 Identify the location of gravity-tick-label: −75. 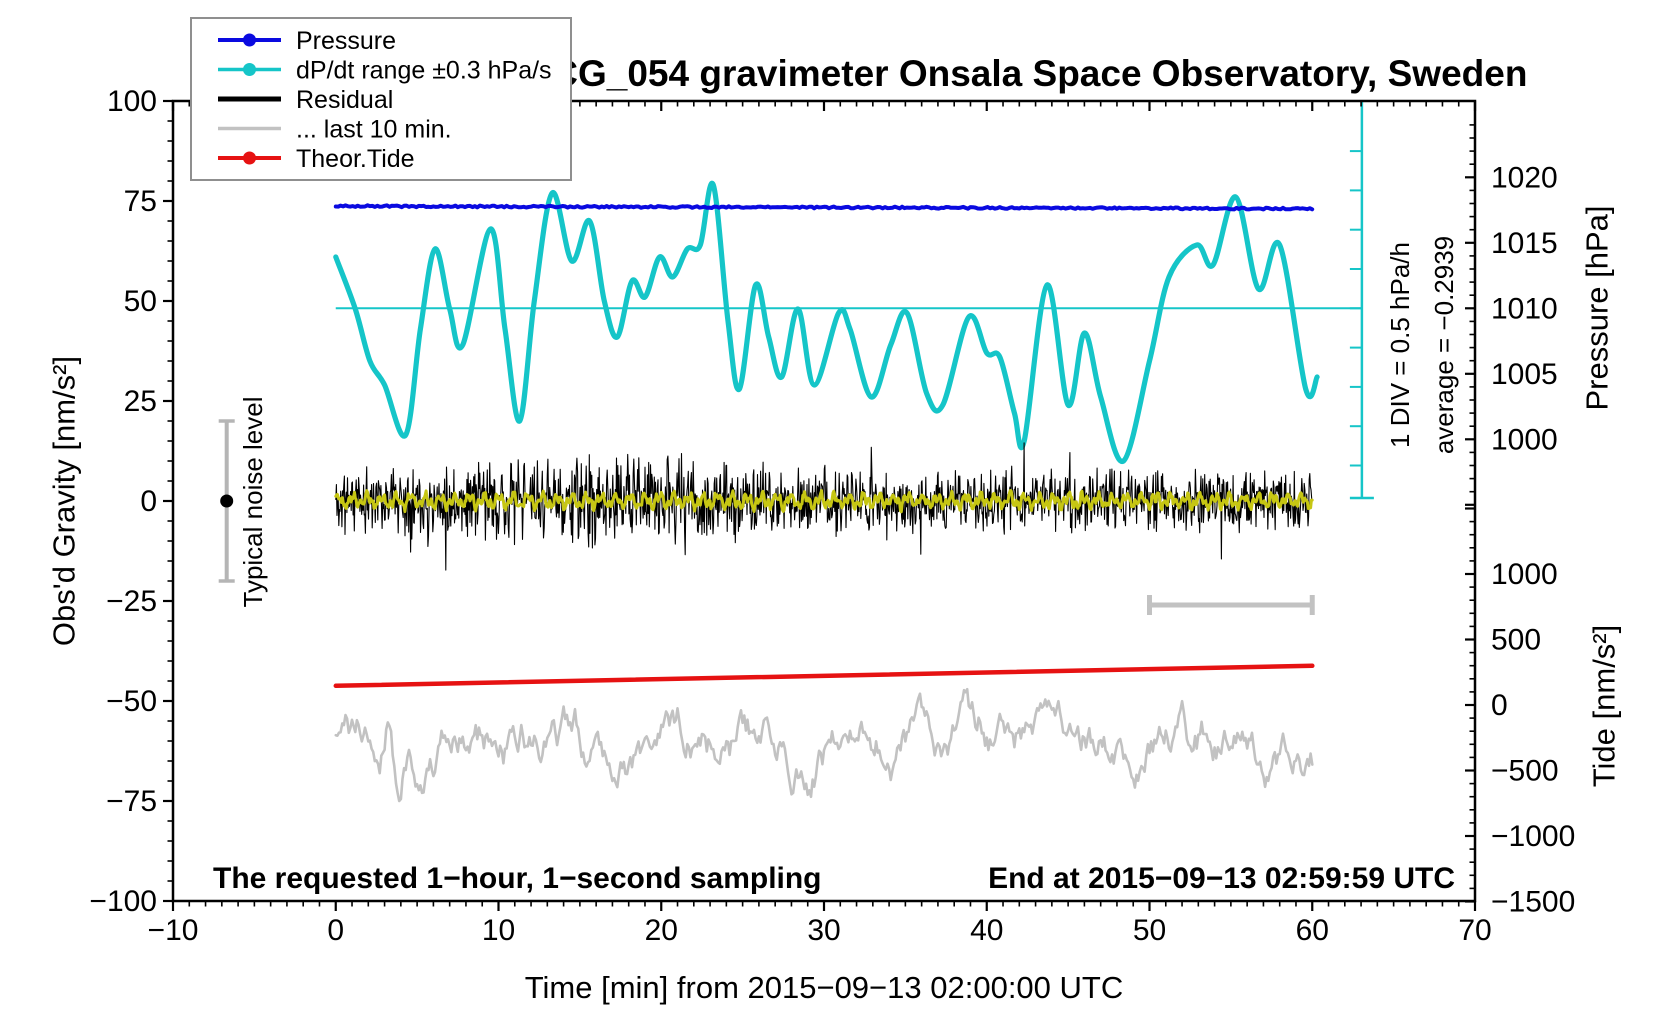
(131, 801).